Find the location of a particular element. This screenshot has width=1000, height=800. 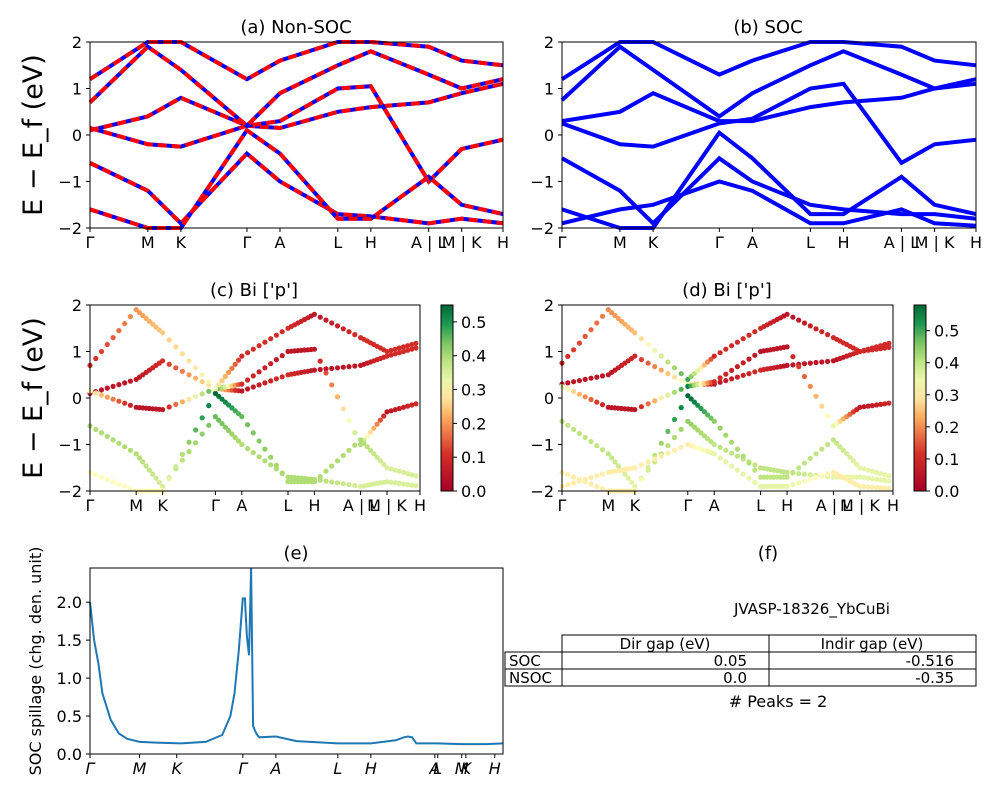

xtick-label: L is located at coordinates (810, 242).